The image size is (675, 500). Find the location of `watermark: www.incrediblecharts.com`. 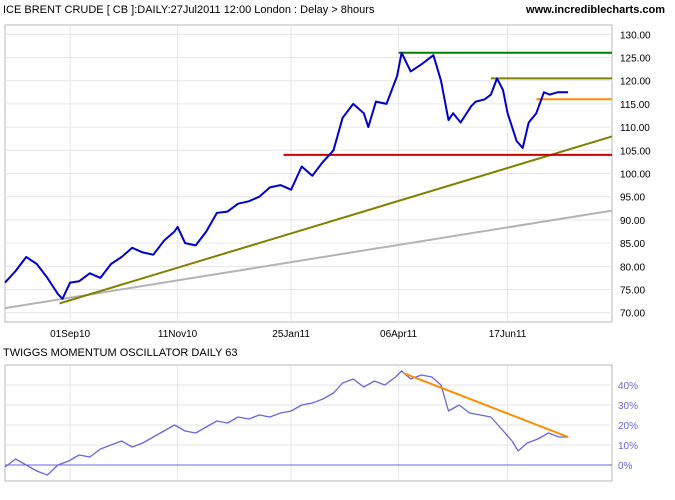

watermark: www.incrediblecharts.com is located at coordinates (595, 10).